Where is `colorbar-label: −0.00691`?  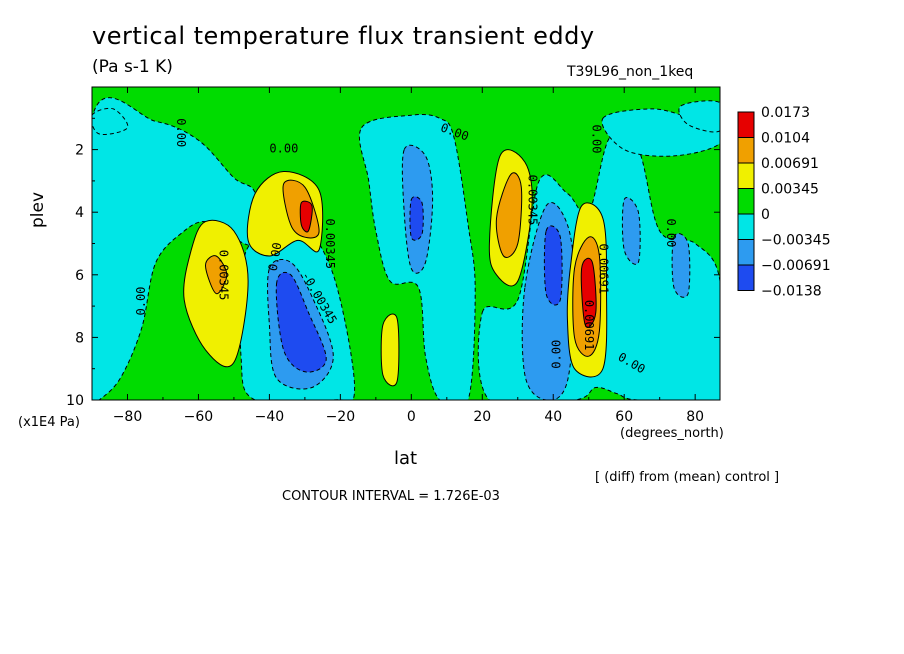
colorbar-label: −0.00691 is located at coordinates (796, 266).